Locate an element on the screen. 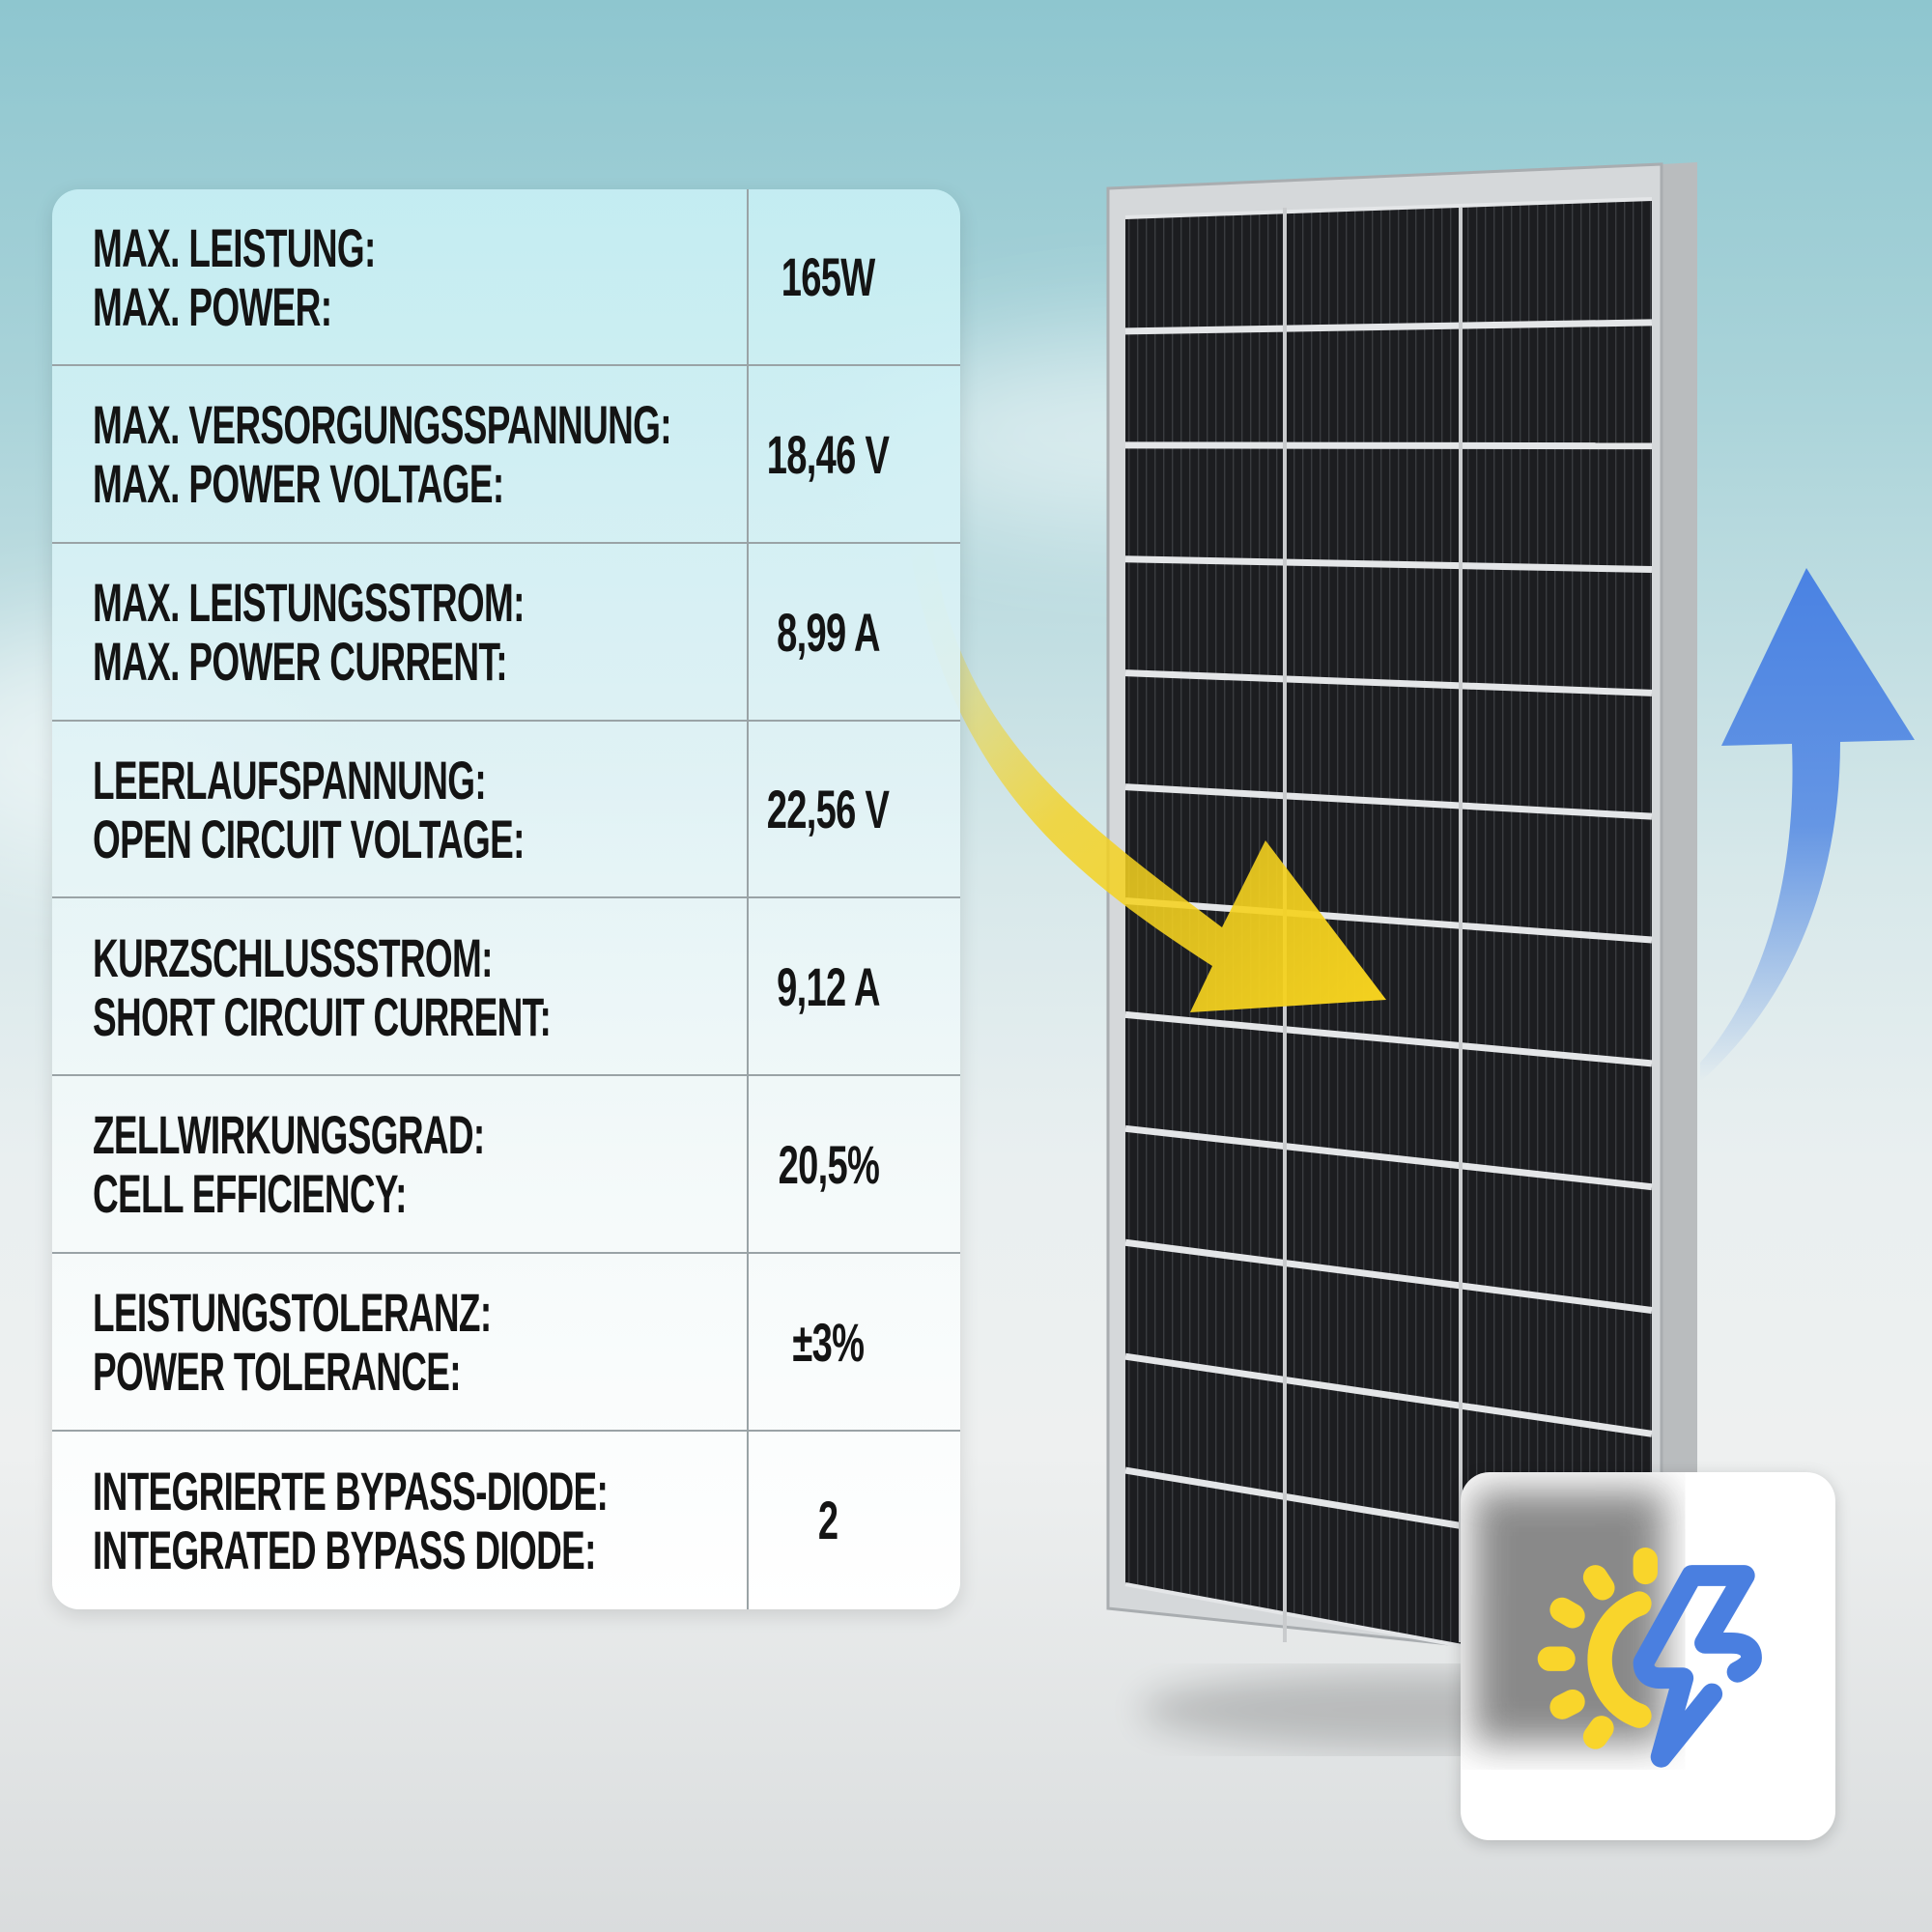 The image size is (1932, 1932). spec-value: ±3% is located at coordinates (828, 1342).